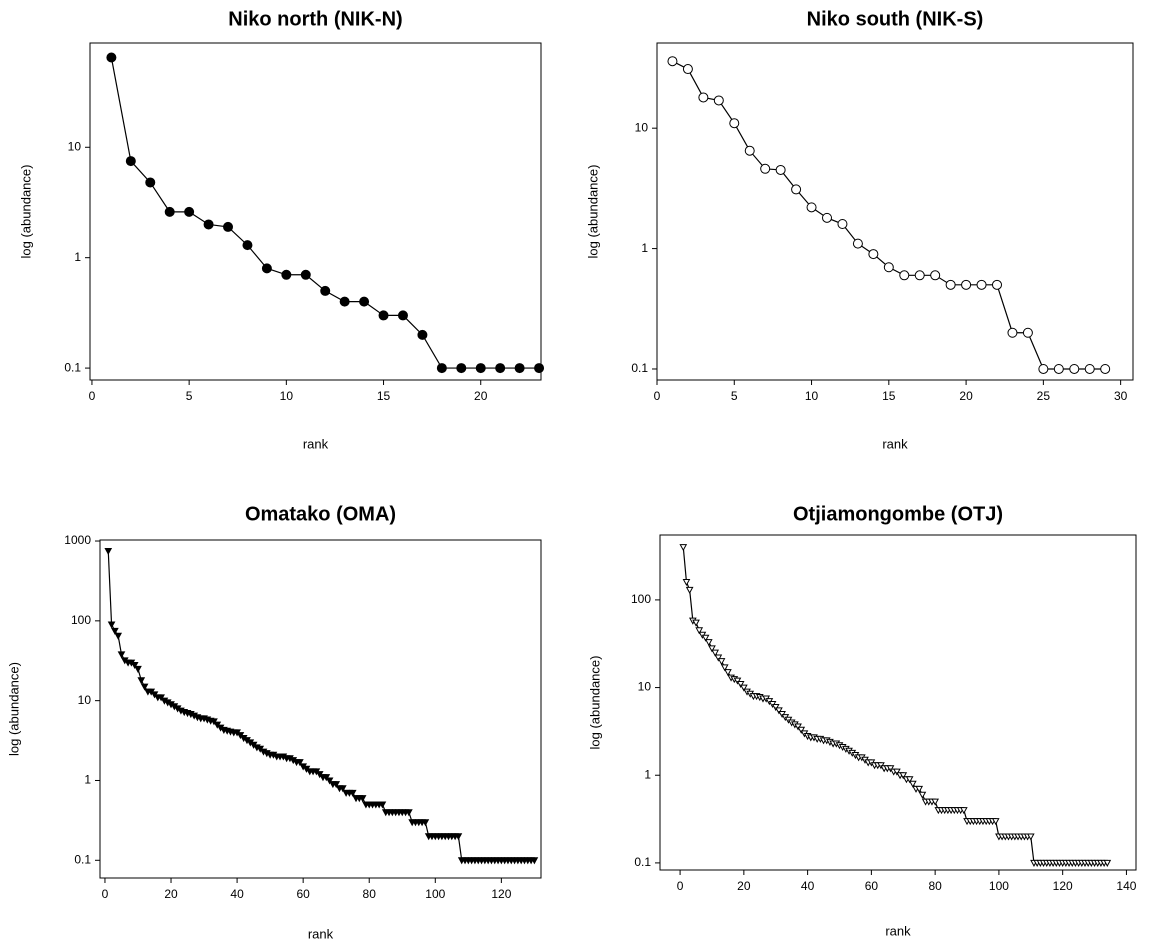 The image size is (1151, 944). What do you see at coordinates (1121, 396) in the screenshot?
I see `x-tick-label: 30` at bounding box center [1121, 396].